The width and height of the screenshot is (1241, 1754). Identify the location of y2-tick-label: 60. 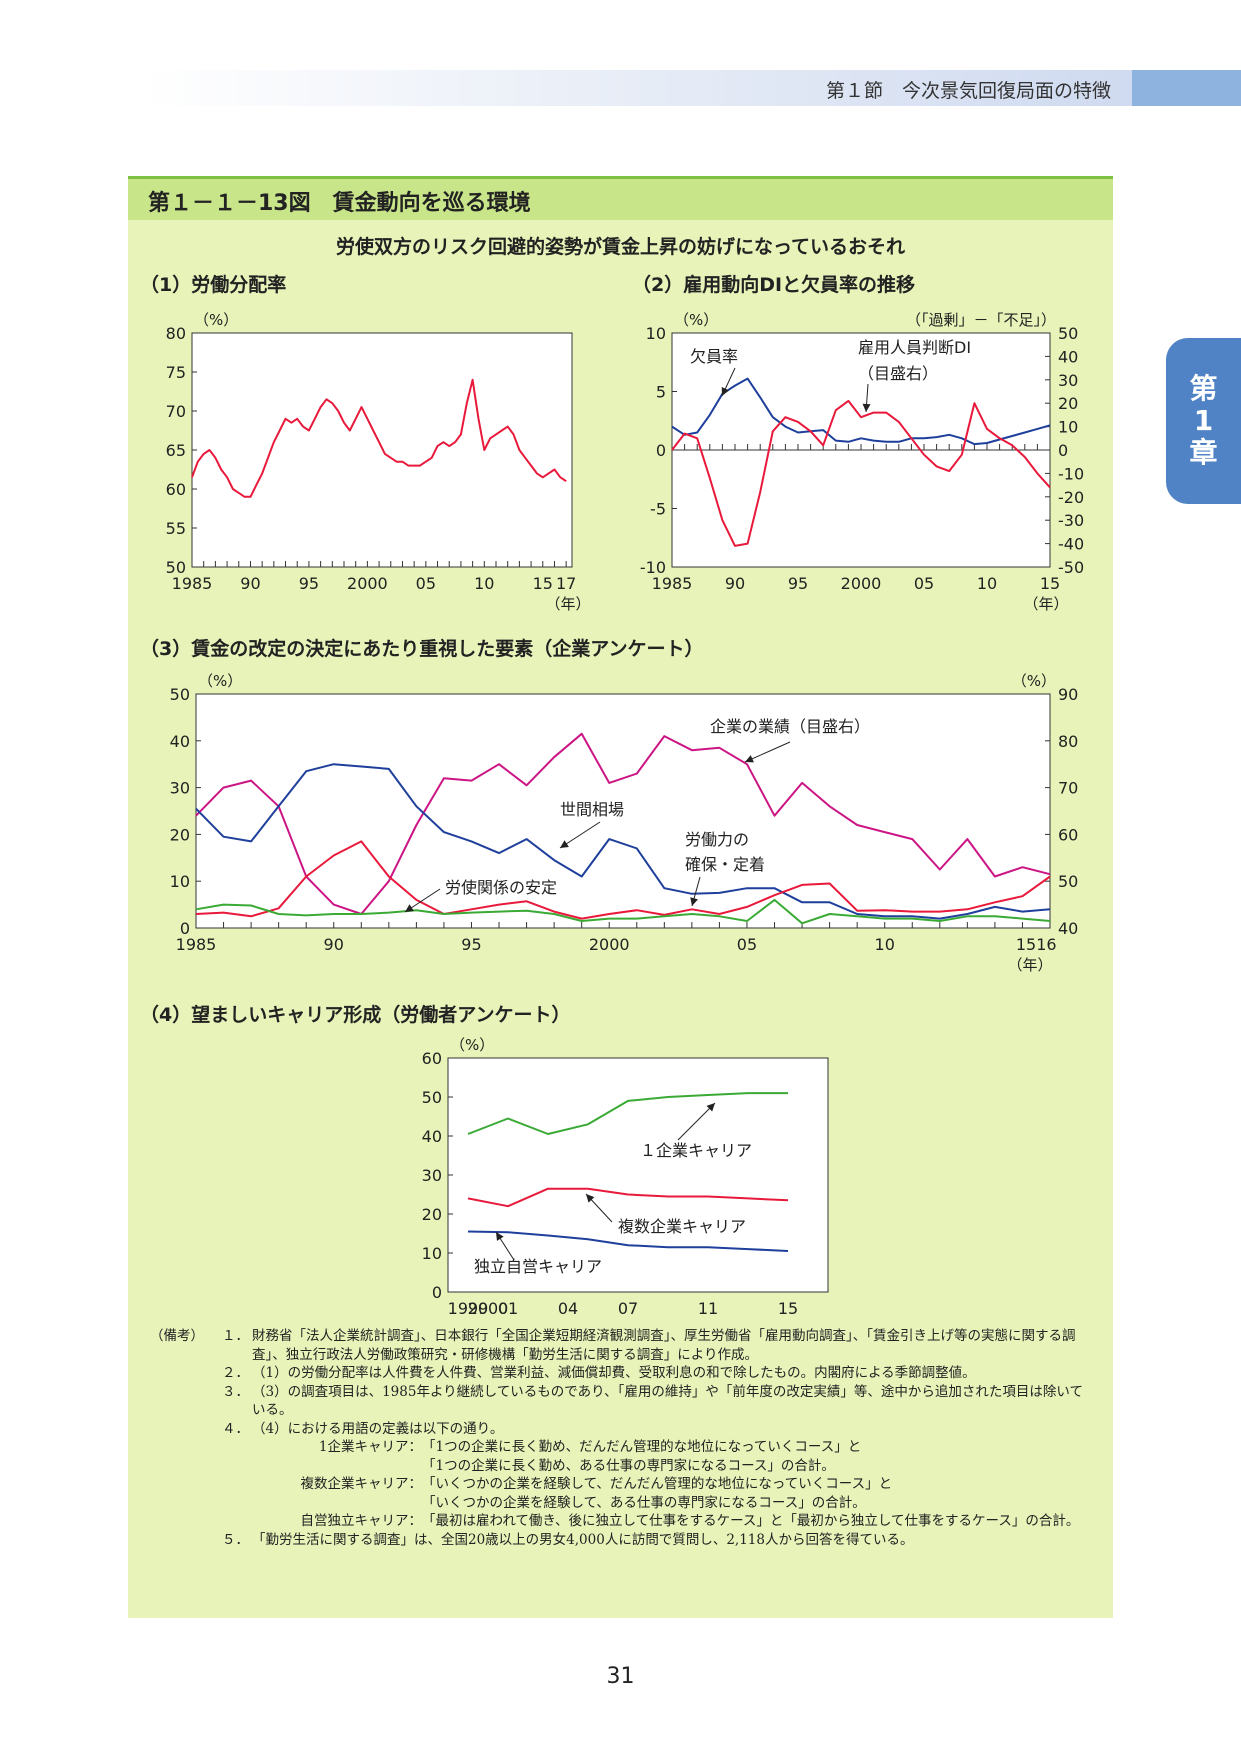
(1068, 834).